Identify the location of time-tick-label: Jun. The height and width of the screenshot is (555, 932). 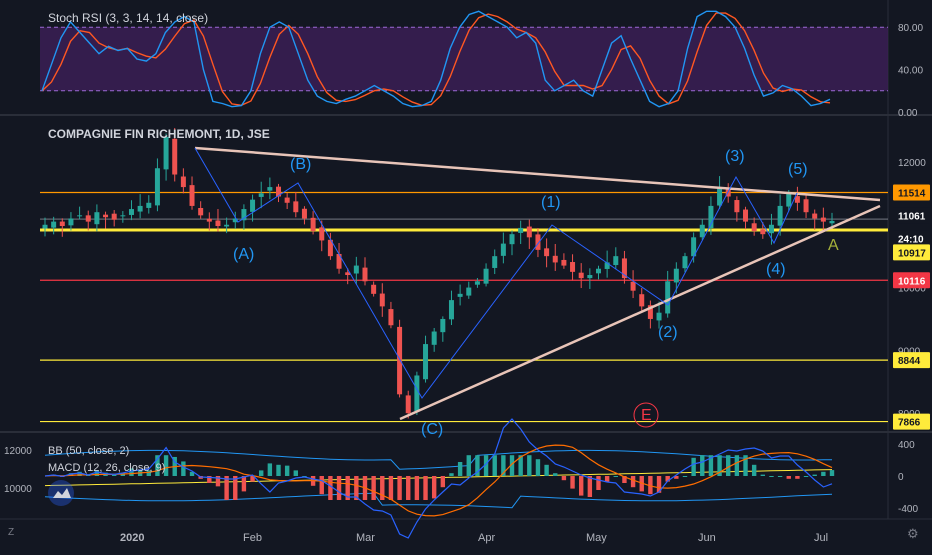
(707, 538).